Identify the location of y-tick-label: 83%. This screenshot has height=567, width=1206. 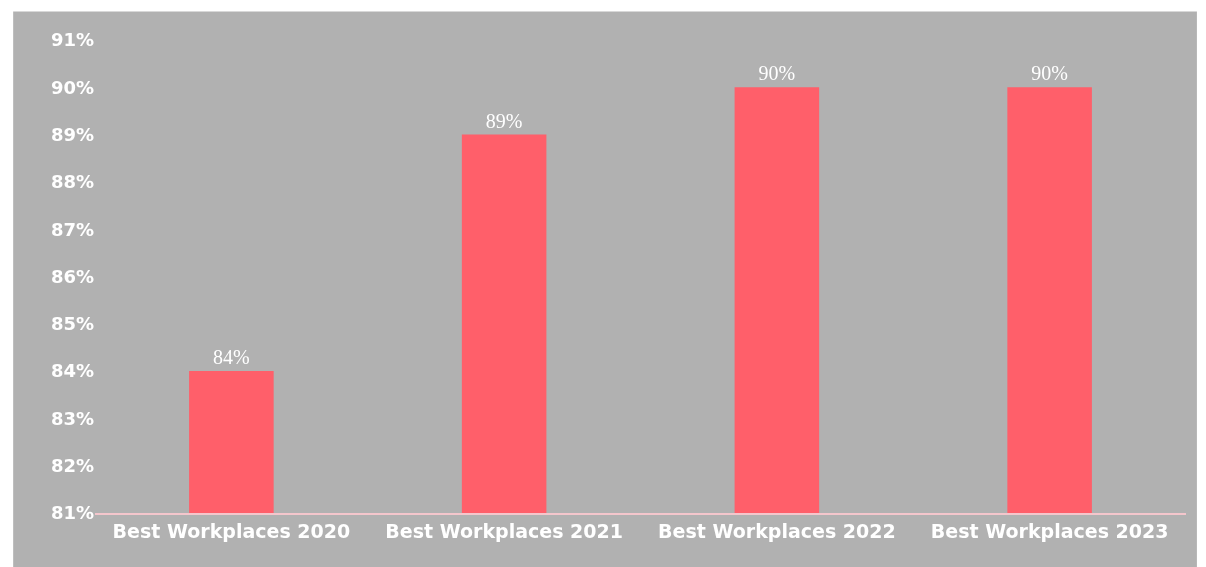
(72, 418).